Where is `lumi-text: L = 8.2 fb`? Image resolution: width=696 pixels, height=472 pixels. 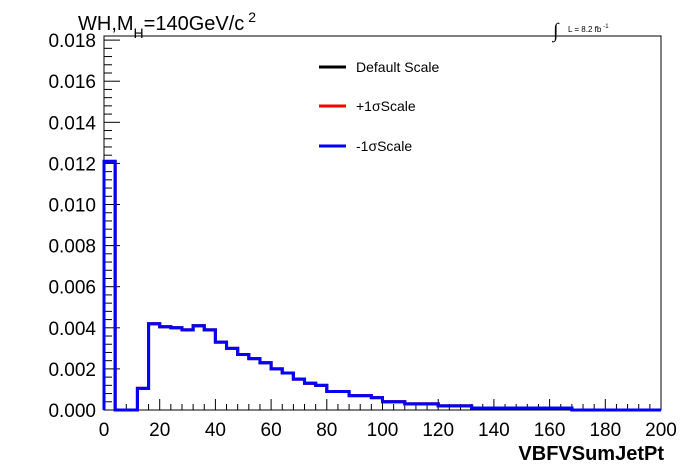 lumi-text: L = 8.2 fb is located at coordinates (585, 29).